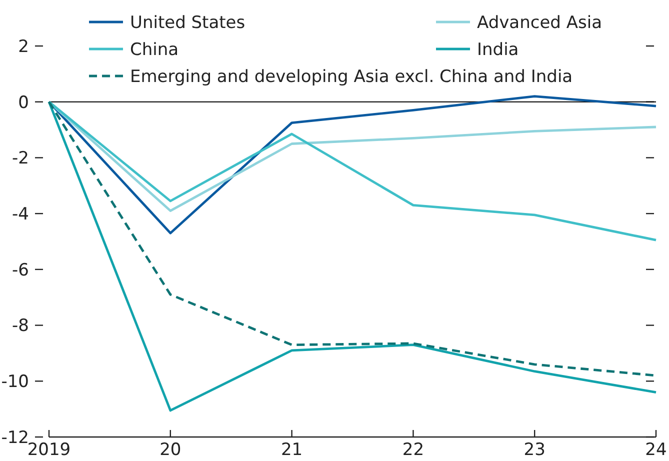 This screenshot has height=461, width=669. Describe the element at coordinates (23, 46) in the screenshot. I see `y-tick-label: 2` at that location.